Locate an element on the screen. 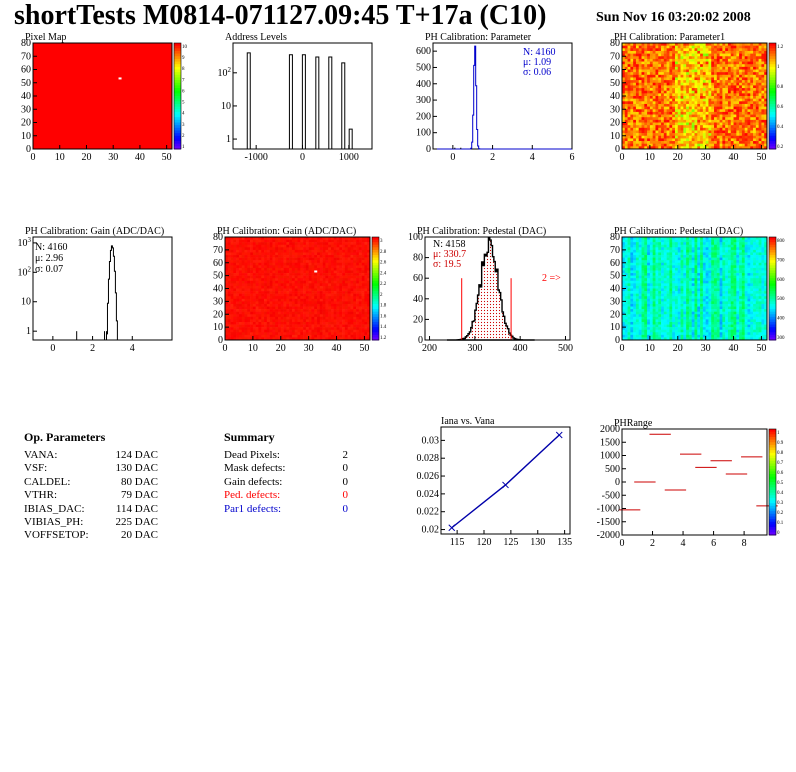 Image resolution: width=796 pixels, height=772 pixels. x-tick-label: 200 is located at coordinates (429, 348).